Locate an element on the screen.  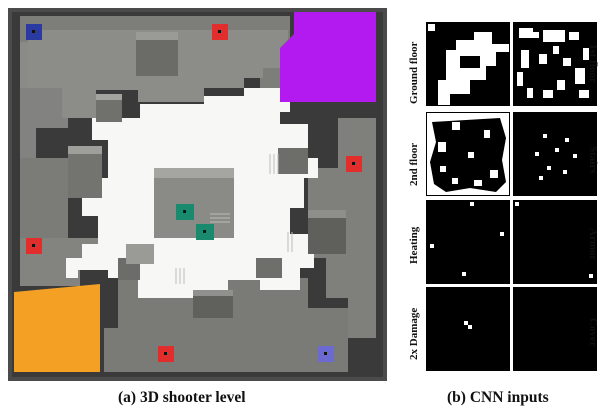
label-heating: Heating is located at coordinates (414, 245).